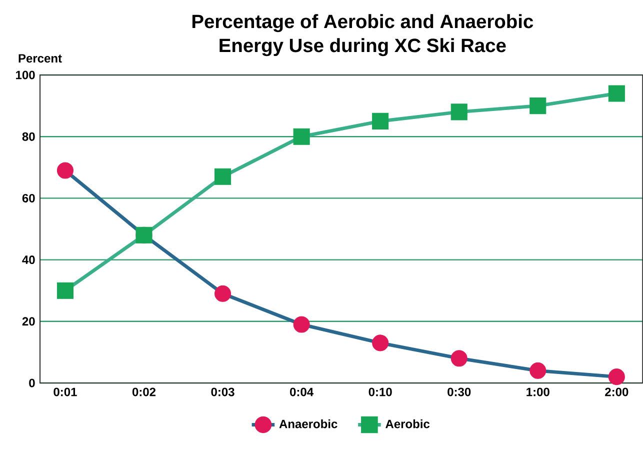 The height and width of the screenshot is (457, 643). What do you see at coordinates (28, 198) in the screenshot?
I see `y-tick-label: 60` at bounding box center [28, 198].